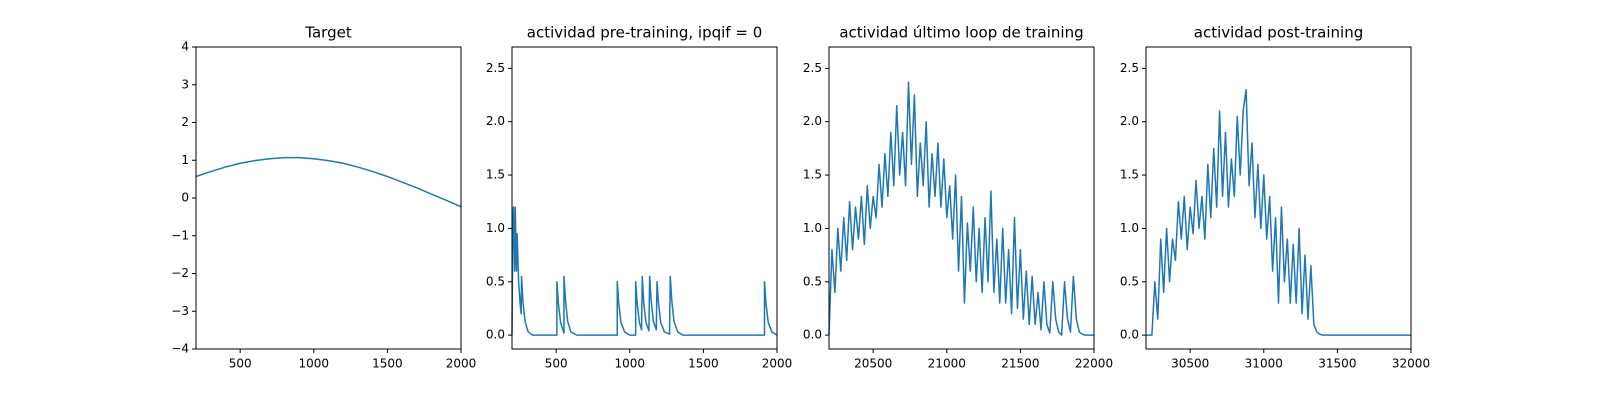 The width and height of the screenshot is (1600, 400). I want to click on subplot-title: actividad último loop de training, so click(961, 33).